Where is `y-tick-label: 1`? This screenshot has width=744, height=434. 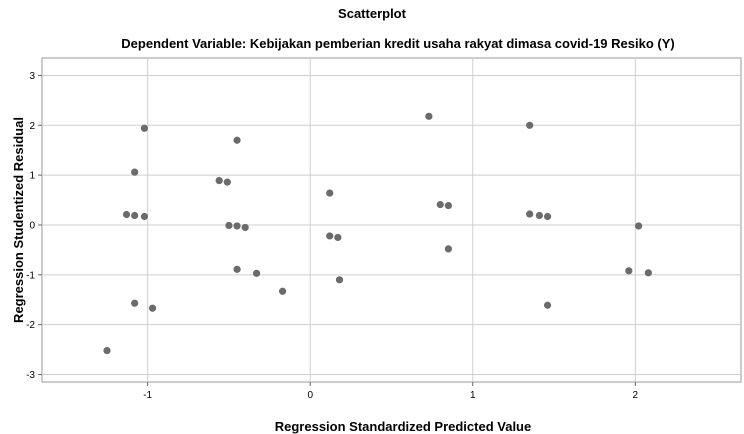 y-tick-label: 1 is located at coordinates (32, 176).